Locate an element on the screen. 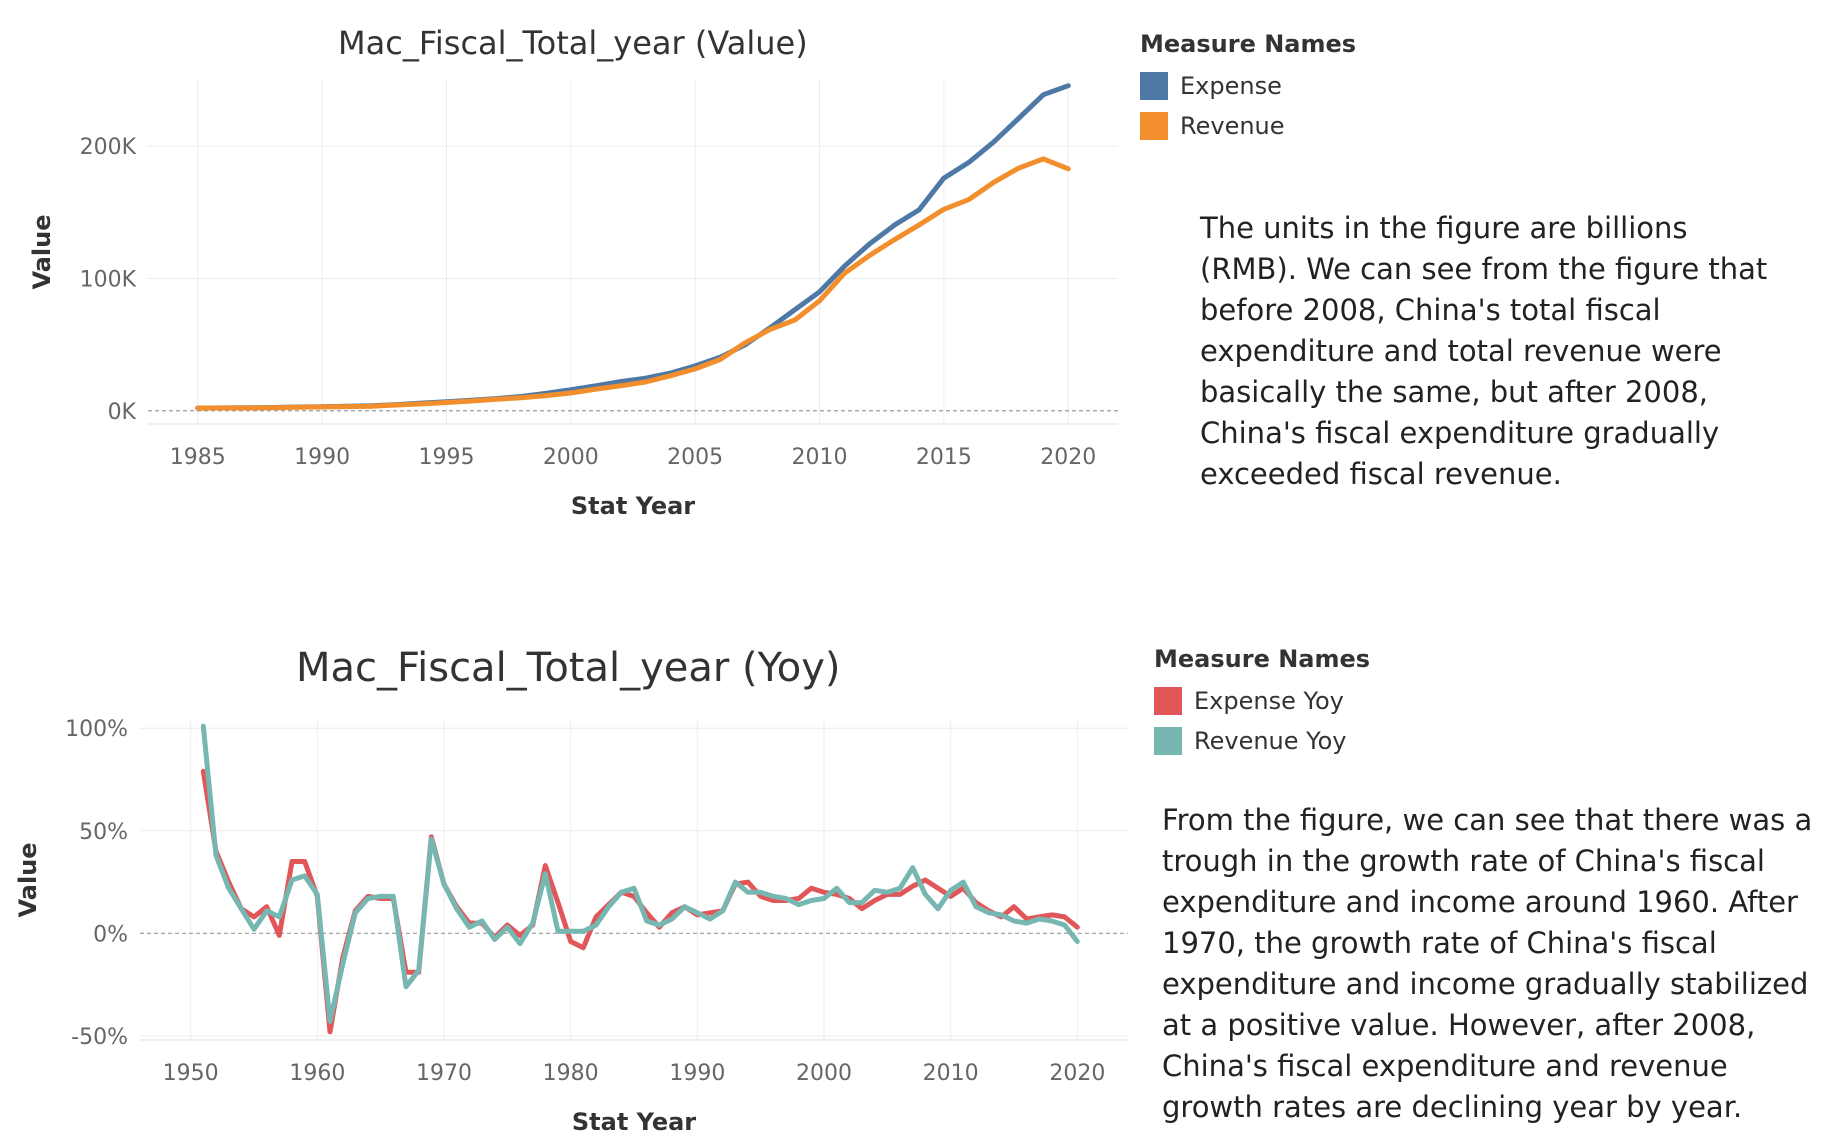 The image size is (1844, 1140). legend-item-expense-yoy: Expense Yoy is located at coordinates (1262, 701).